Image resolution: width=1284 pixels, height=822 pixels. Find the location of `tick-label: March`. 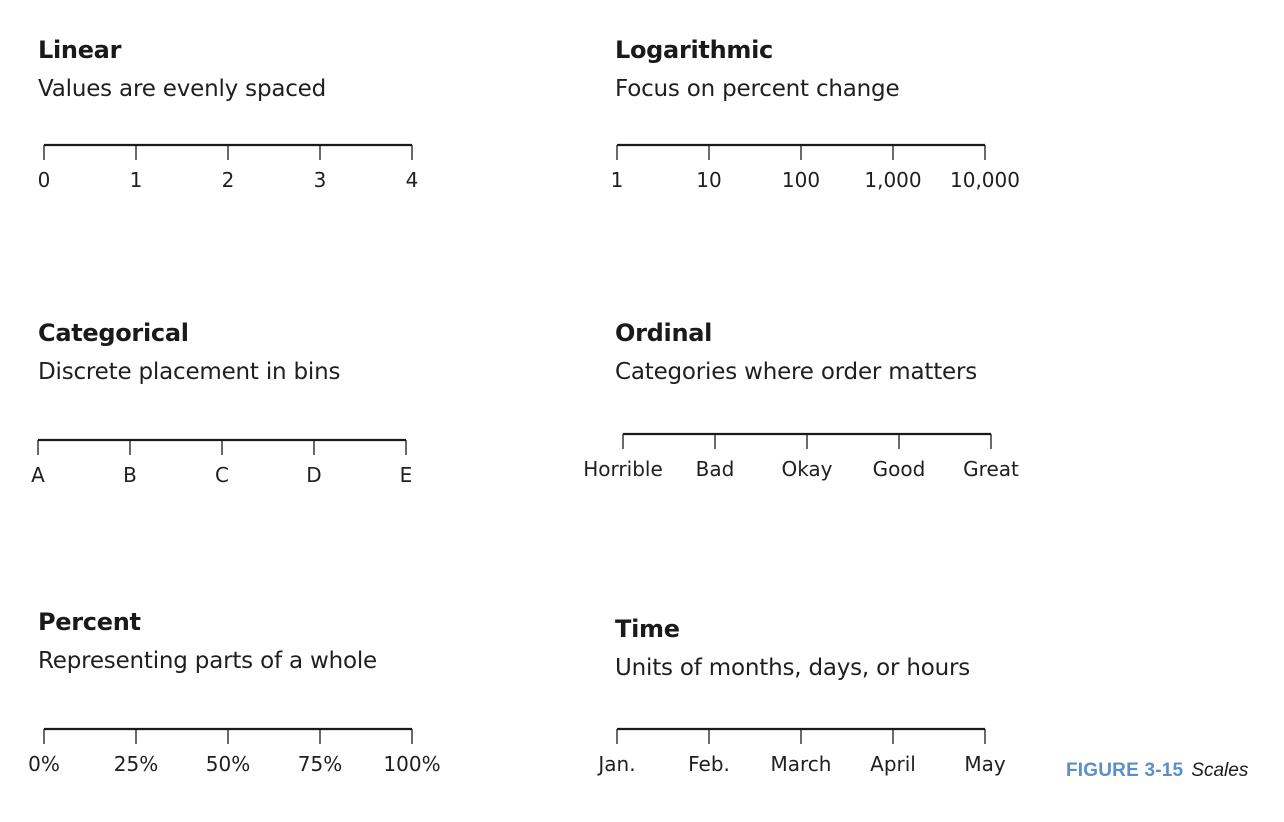

tick-label: March is located at coordinates (801, 764).